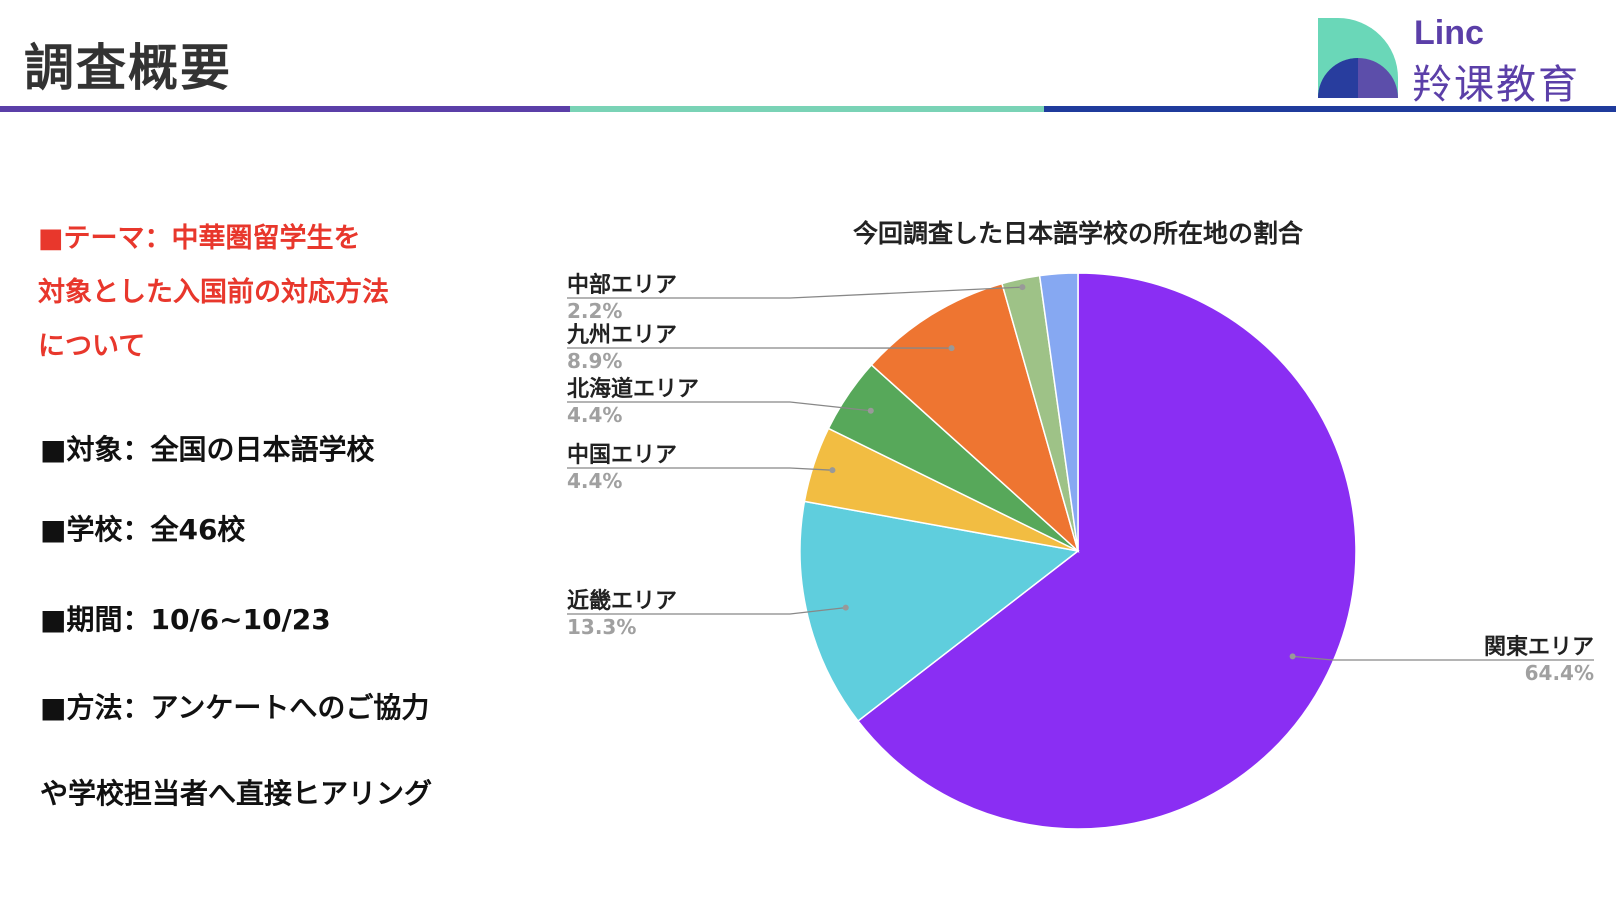 The height and width of the screenshot is (900, 1616). Describe the element at coordinates (1078, 233) in the screenshot. I see `chart-title: 今回調査した日本語学校の所在地の割合` at that location.